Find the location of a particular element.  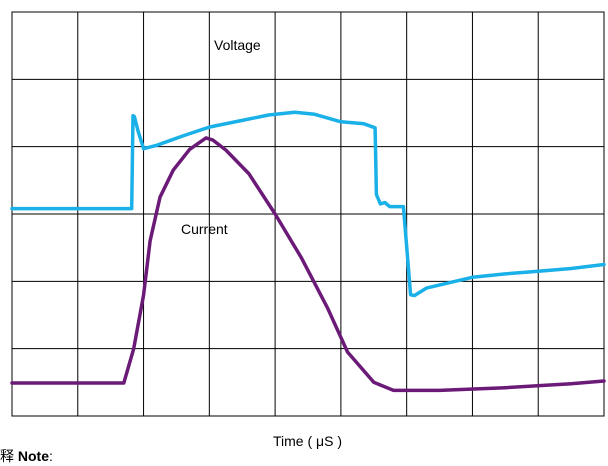

note-label: 释 Note: is located at coordinates (26, 456).